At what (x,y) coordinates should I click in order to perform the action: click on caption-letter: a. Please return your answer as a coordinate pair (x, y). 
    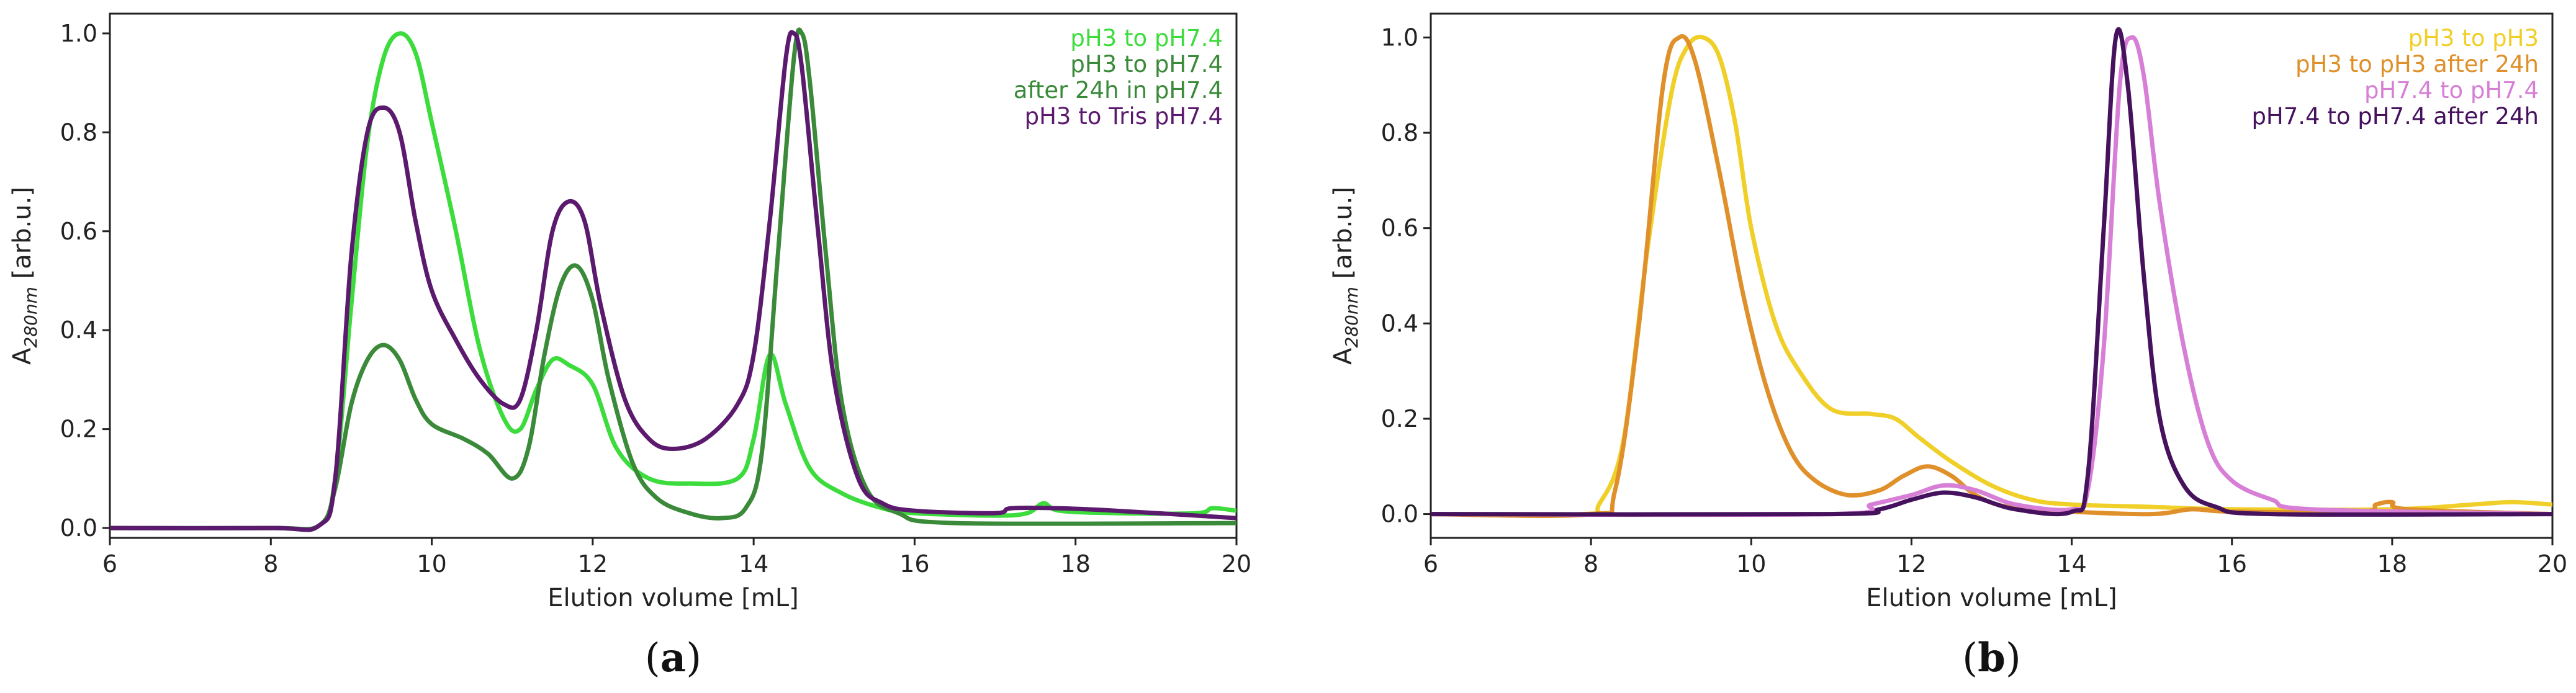
    Looking at the image, I should click on (673, 658).